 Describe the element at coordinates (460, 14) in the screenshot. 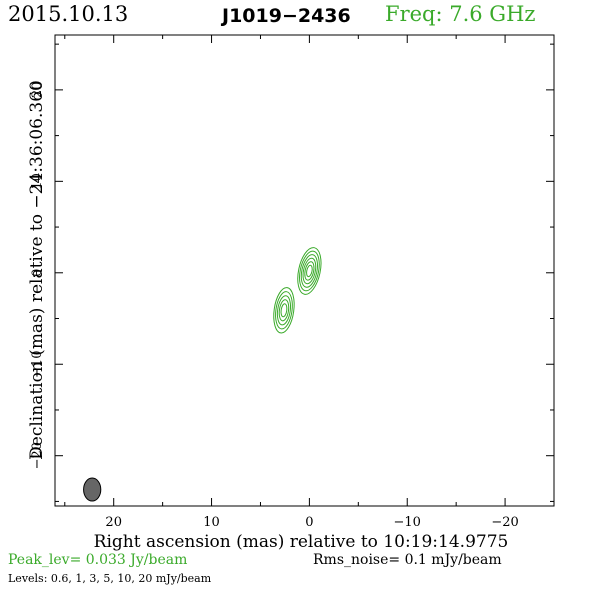

I see `frequency-label: Freq: 7.6 GHz` at that location.